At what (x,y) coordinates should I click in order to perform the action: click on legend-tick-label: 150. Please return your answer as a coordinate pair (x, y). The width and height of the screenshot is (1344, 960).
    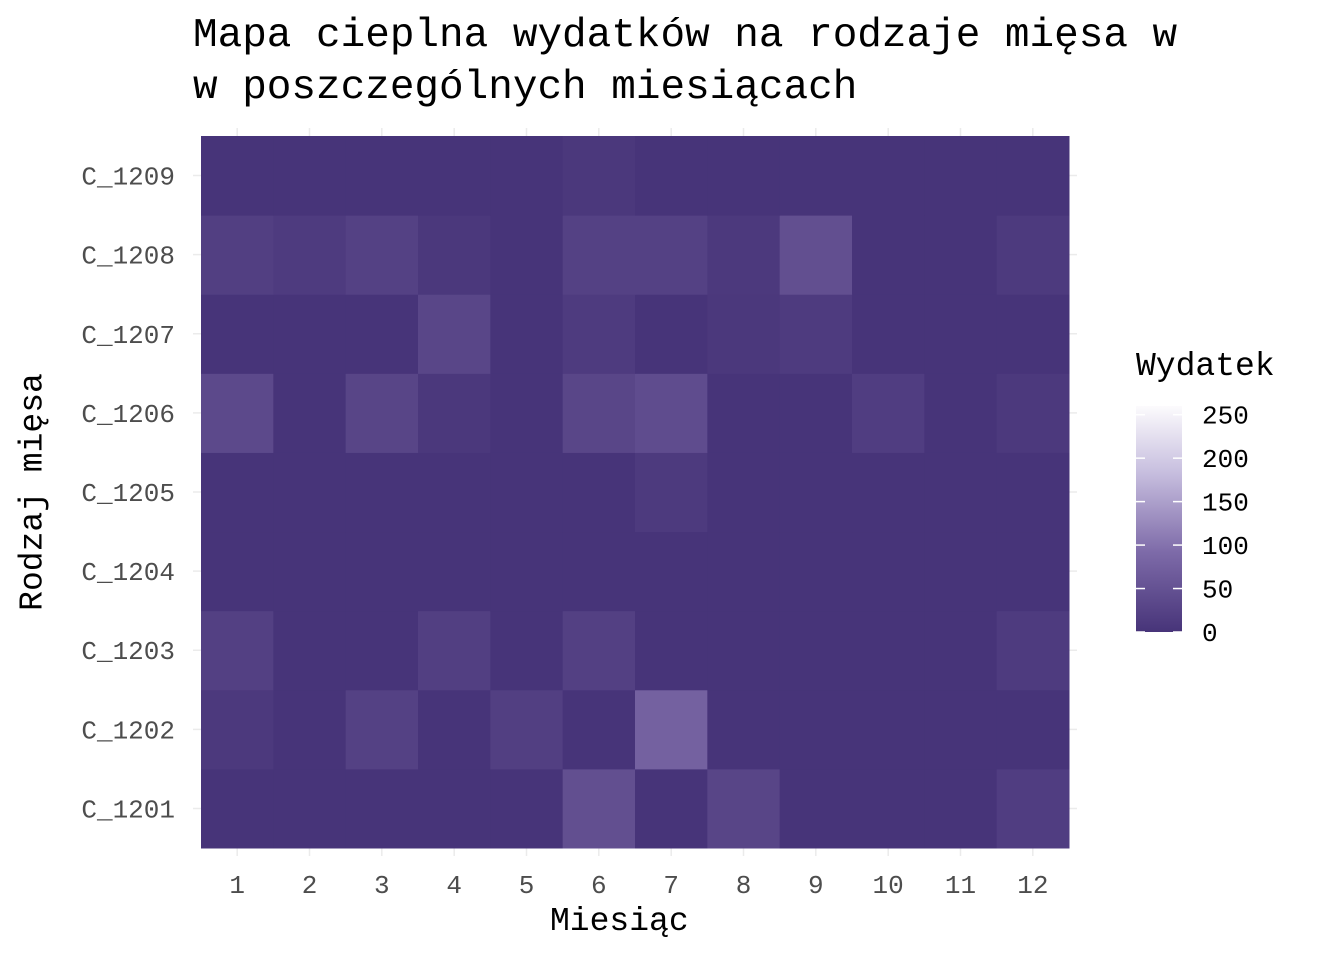
    Looking at the image, I should click on (1225, 504).